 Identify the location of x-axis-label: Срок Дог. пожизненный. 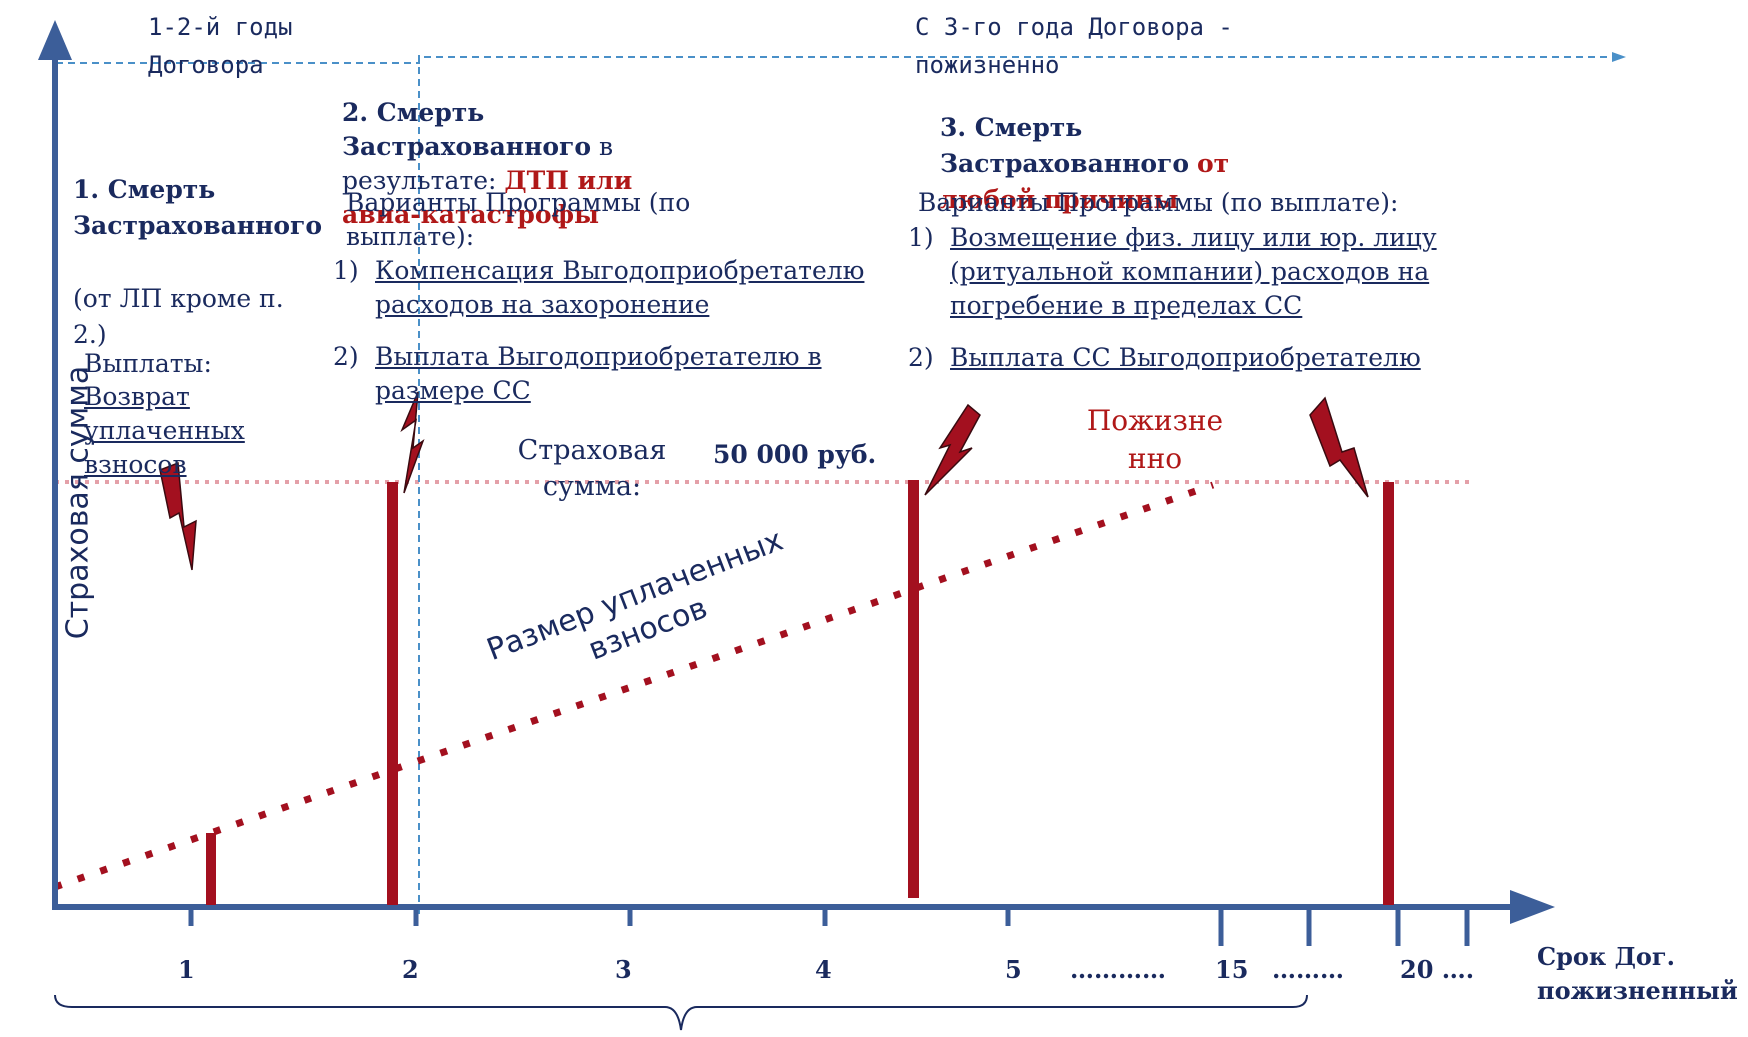
(1637, 973).